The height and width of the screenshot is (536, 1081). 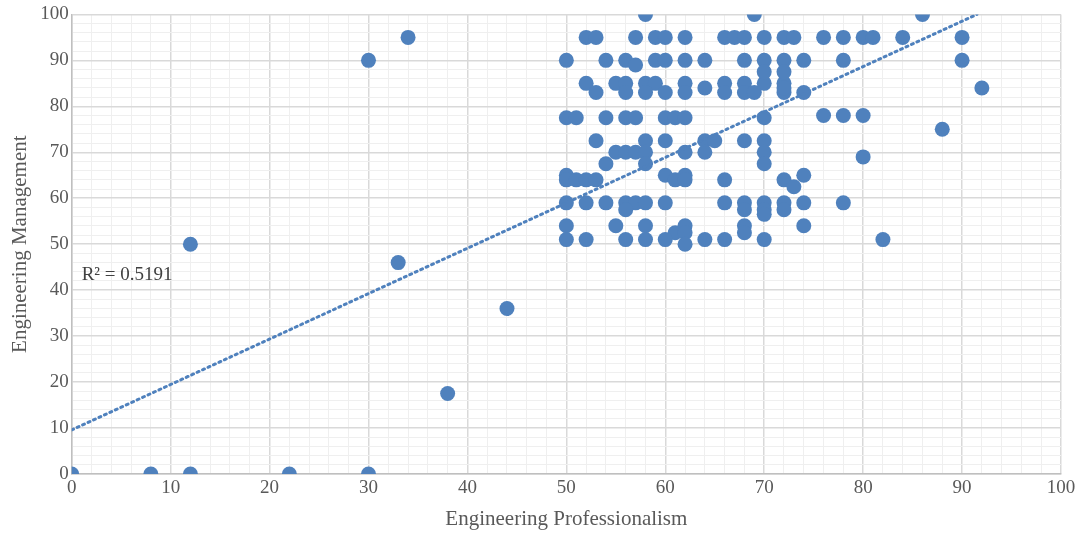 I want to click on x-tick-label: 10, so click(x=171, y=487).